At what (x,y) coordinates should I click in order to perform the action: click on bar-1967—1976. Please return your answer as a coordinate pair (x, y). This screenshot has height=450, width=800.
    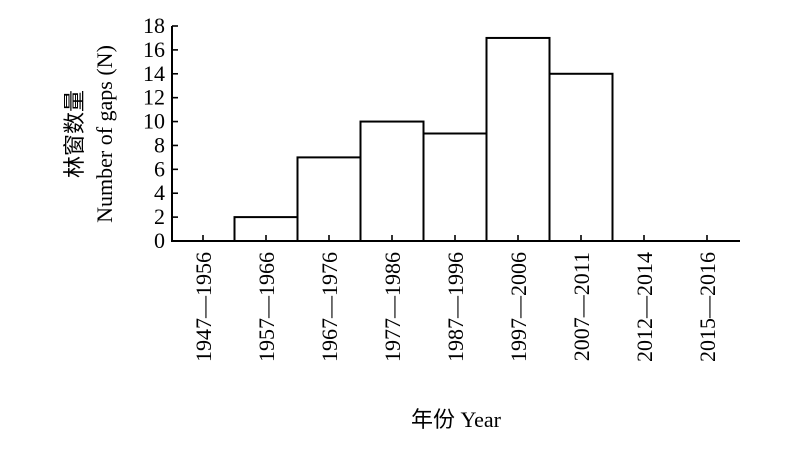
    Looking at the image, I should click on (329, 199).